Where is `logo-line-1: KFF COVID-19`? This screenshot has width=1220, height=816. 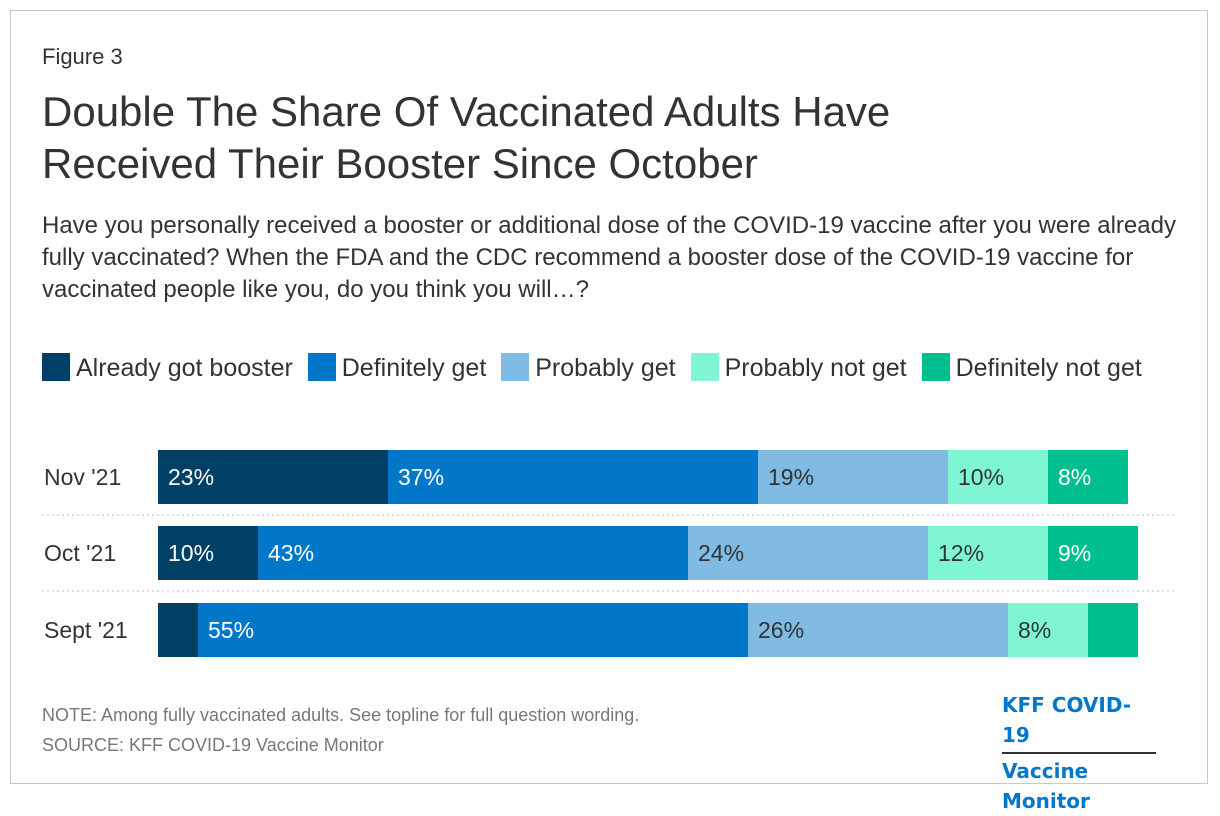
logo-line-1: KFF COVID-19 is located at coordinates (1079, 722).